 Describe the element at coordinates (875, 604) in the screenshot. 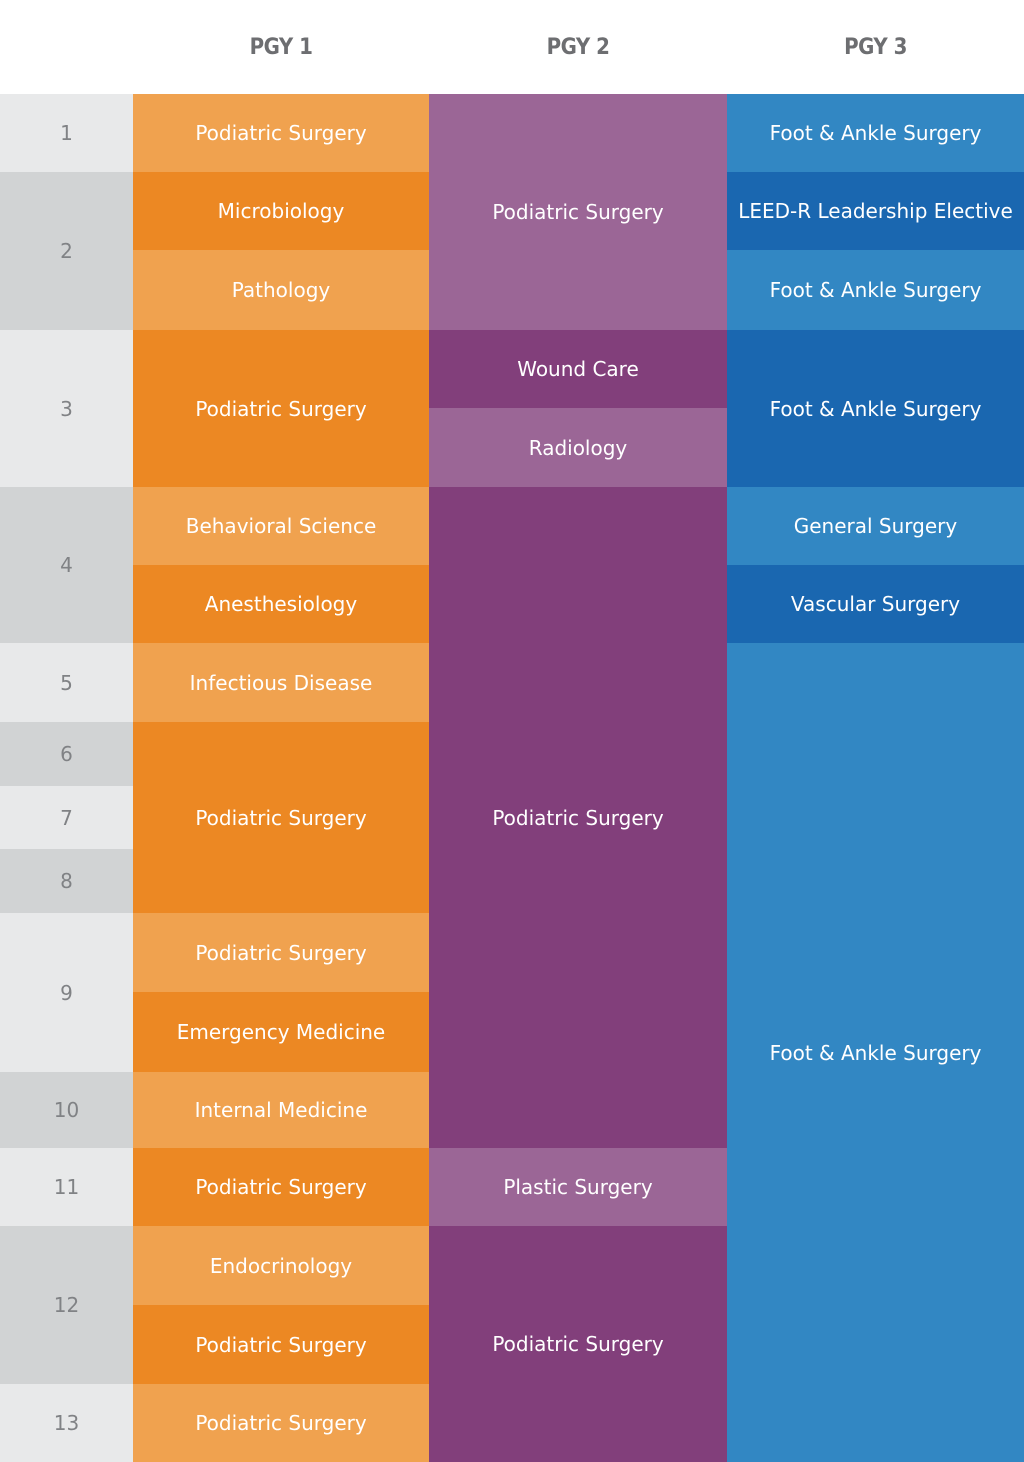

I see `pgy3-rotation: Vascular Surgery` at that location.